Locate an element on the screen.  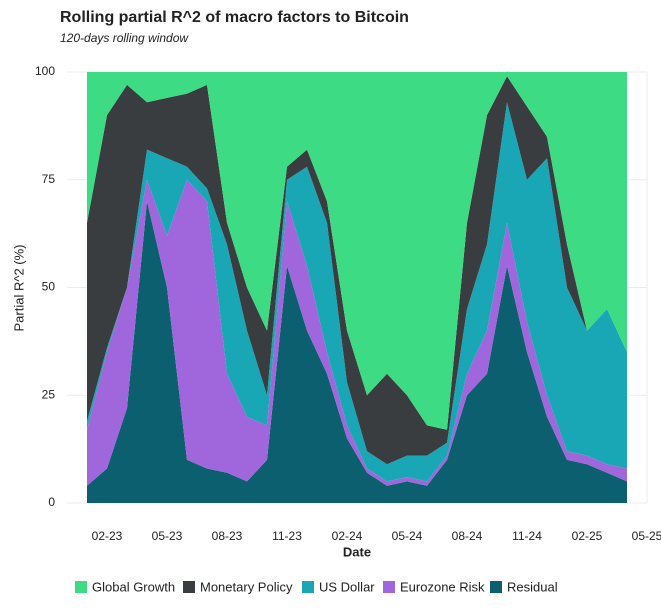
x-tick-label: 08-24 is located at coordinates (467, 536).